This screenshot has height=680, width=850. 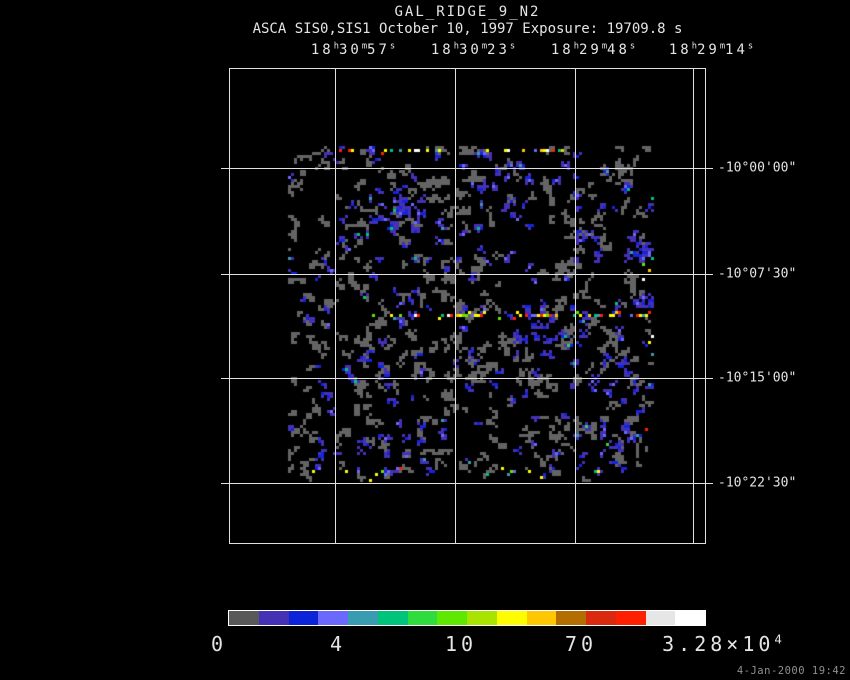 I want to click on colorbar-tick-label: 10, so click(x=461, y=644).